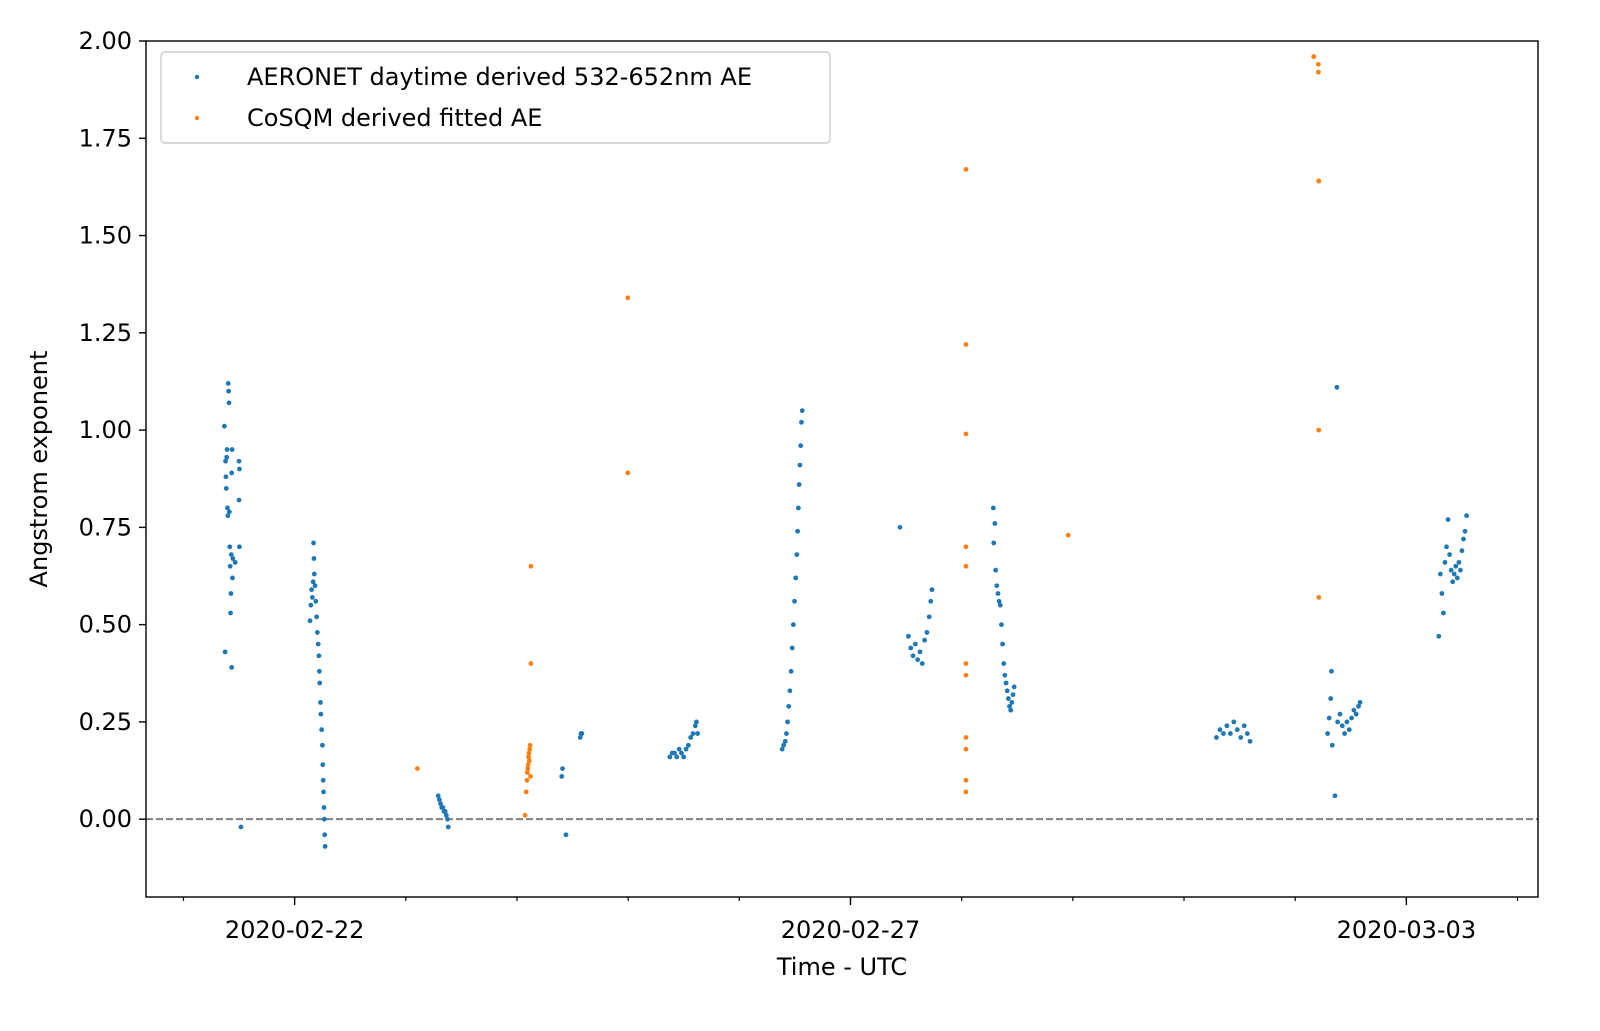 The image size is (1600, 1031). What do you see at coordinates (39, 469) in the screenshot?
I see `y-axis-label: Angstrom exponent` at bounding box center [39, 469].